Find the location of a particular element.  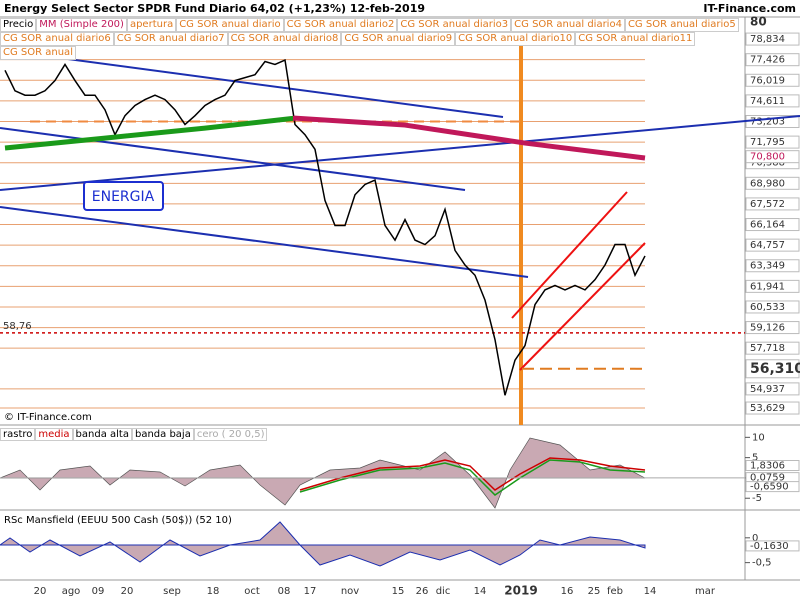

x-tick-label: 25 is located at coordinates (594, 591).